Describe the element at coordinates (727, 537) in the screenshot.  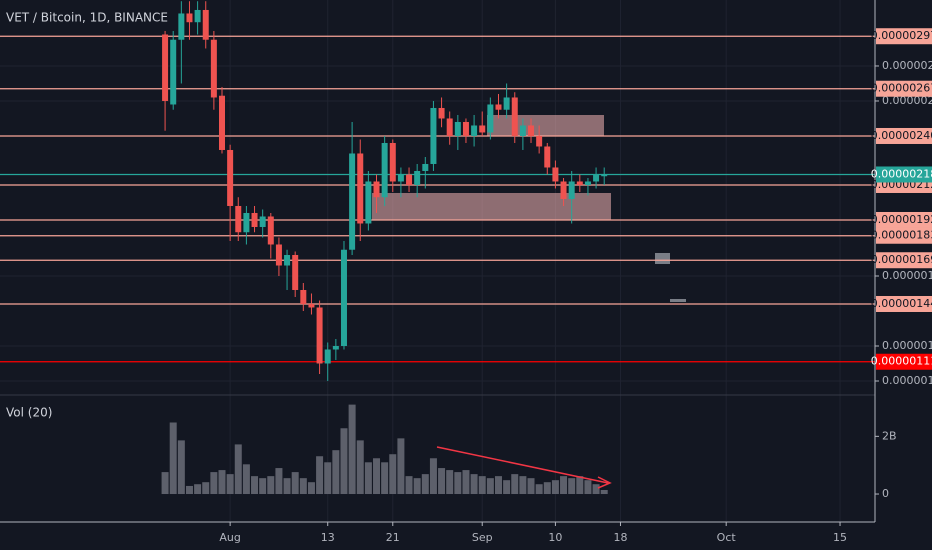
I see `x-tick-label: Oct` at that location.